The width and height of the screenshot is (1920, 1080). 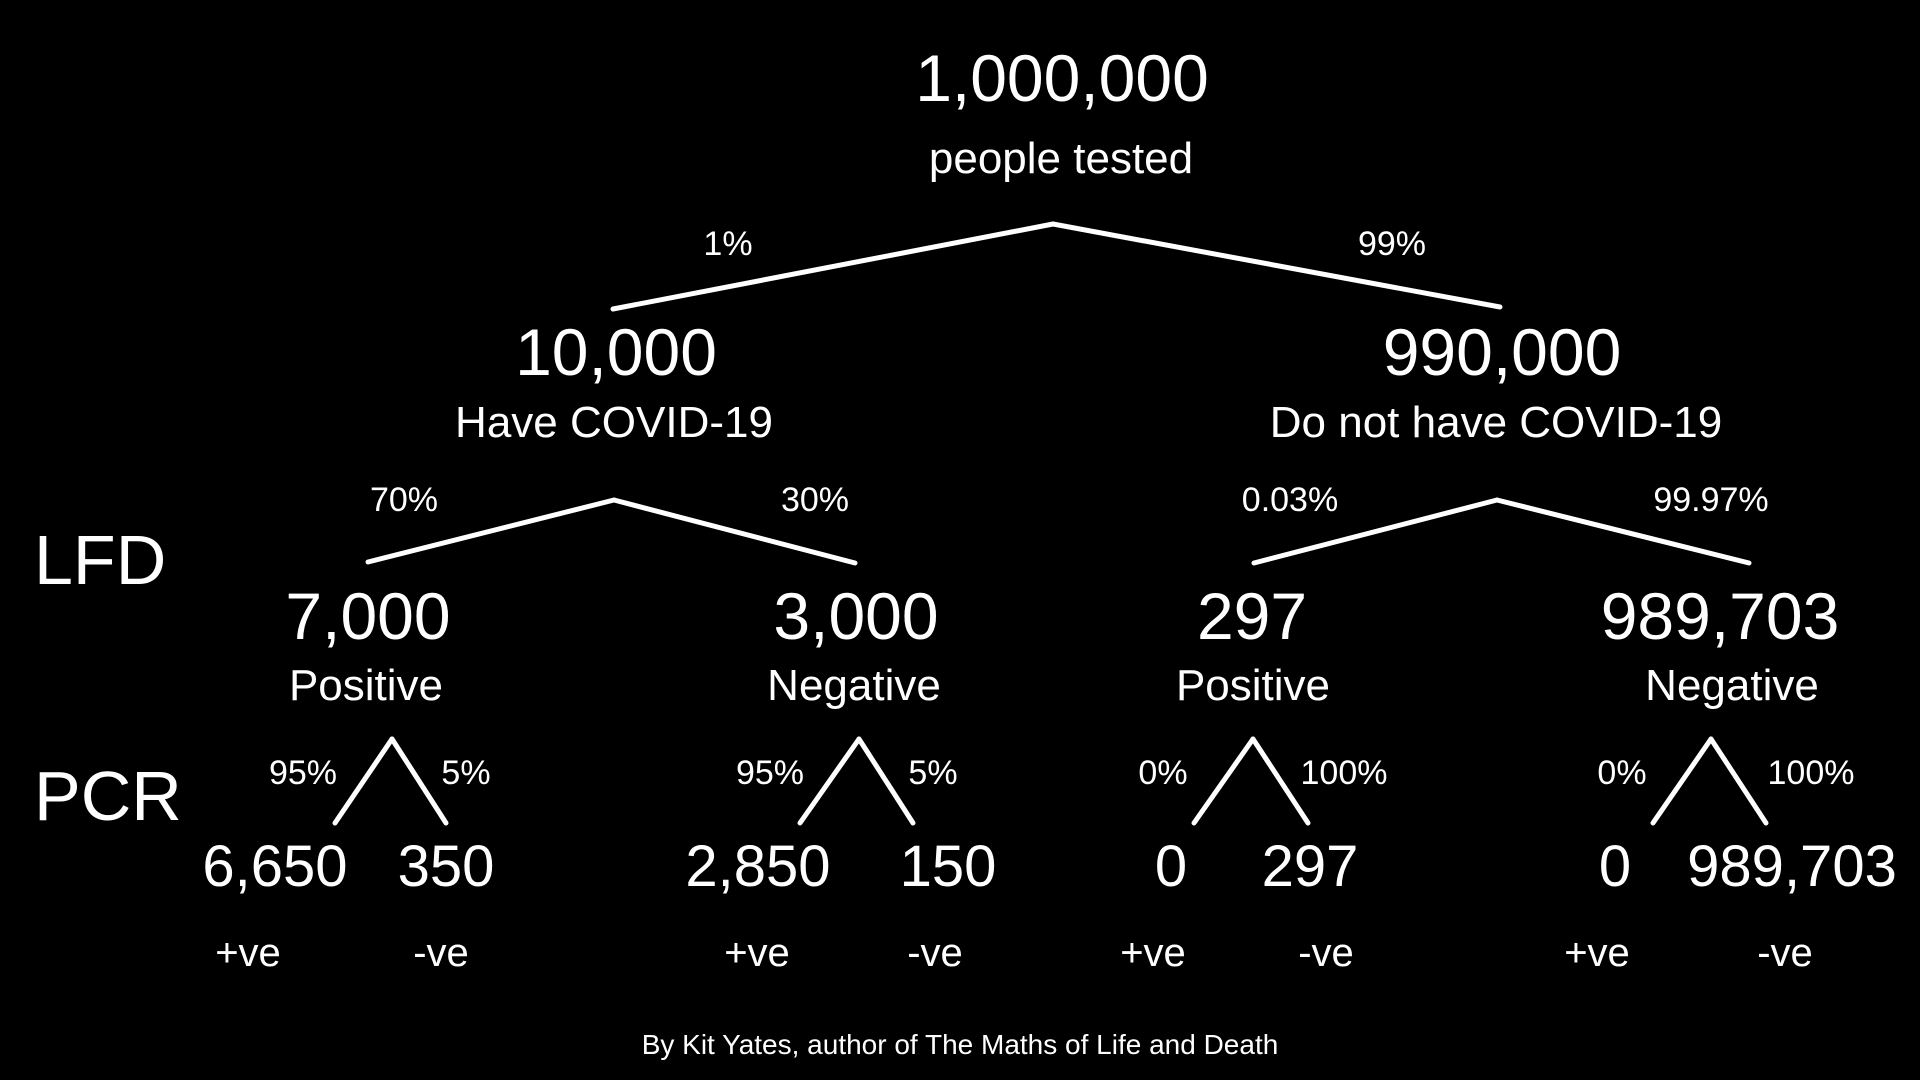 I want to click on branch-pcr-3-pos, so click(x=1223, y=781).